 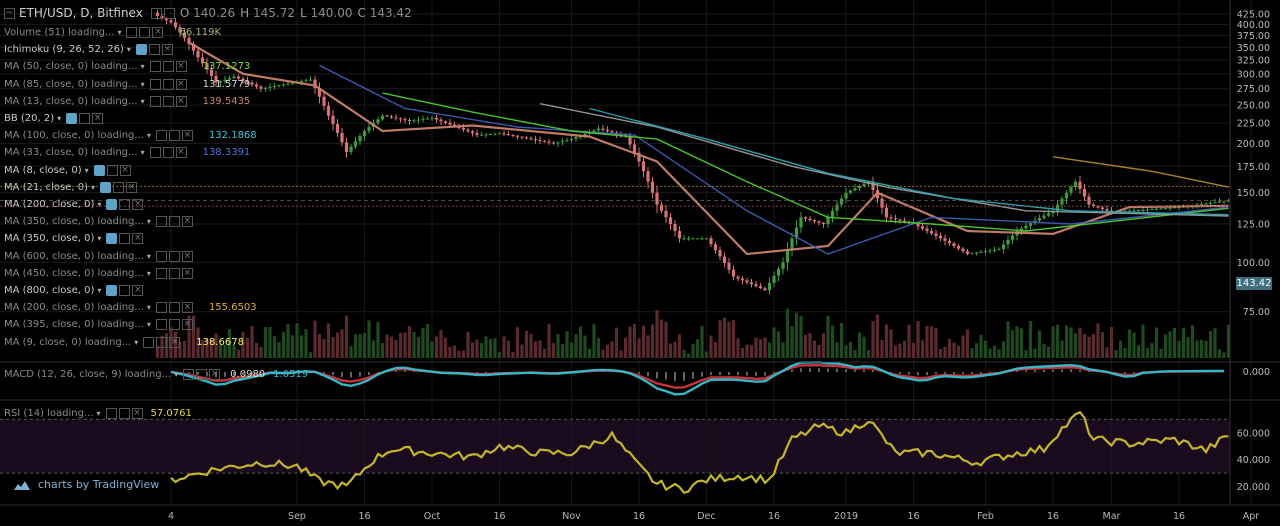 What do you see at coordinates (98, 273) in the screenshot?
I see `indicator-row: MA (450, close, 0) loading... ▾ ×` at bounding box center [98, 273].